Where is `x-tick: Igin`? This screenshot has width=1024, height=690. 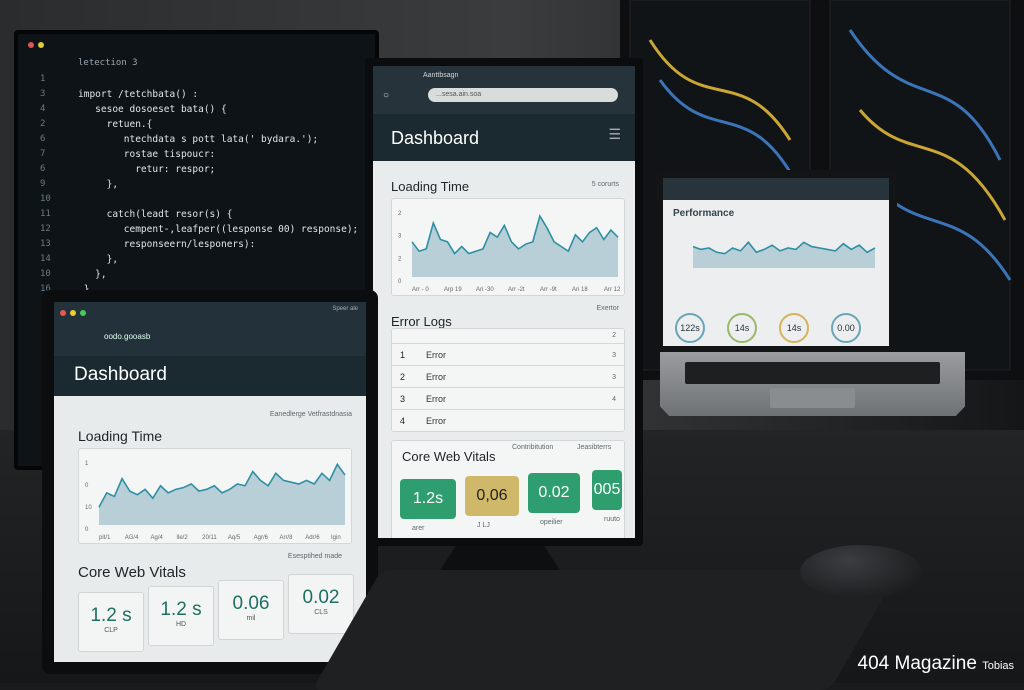
x-tick: Igin is located at coordinates (336, 538).